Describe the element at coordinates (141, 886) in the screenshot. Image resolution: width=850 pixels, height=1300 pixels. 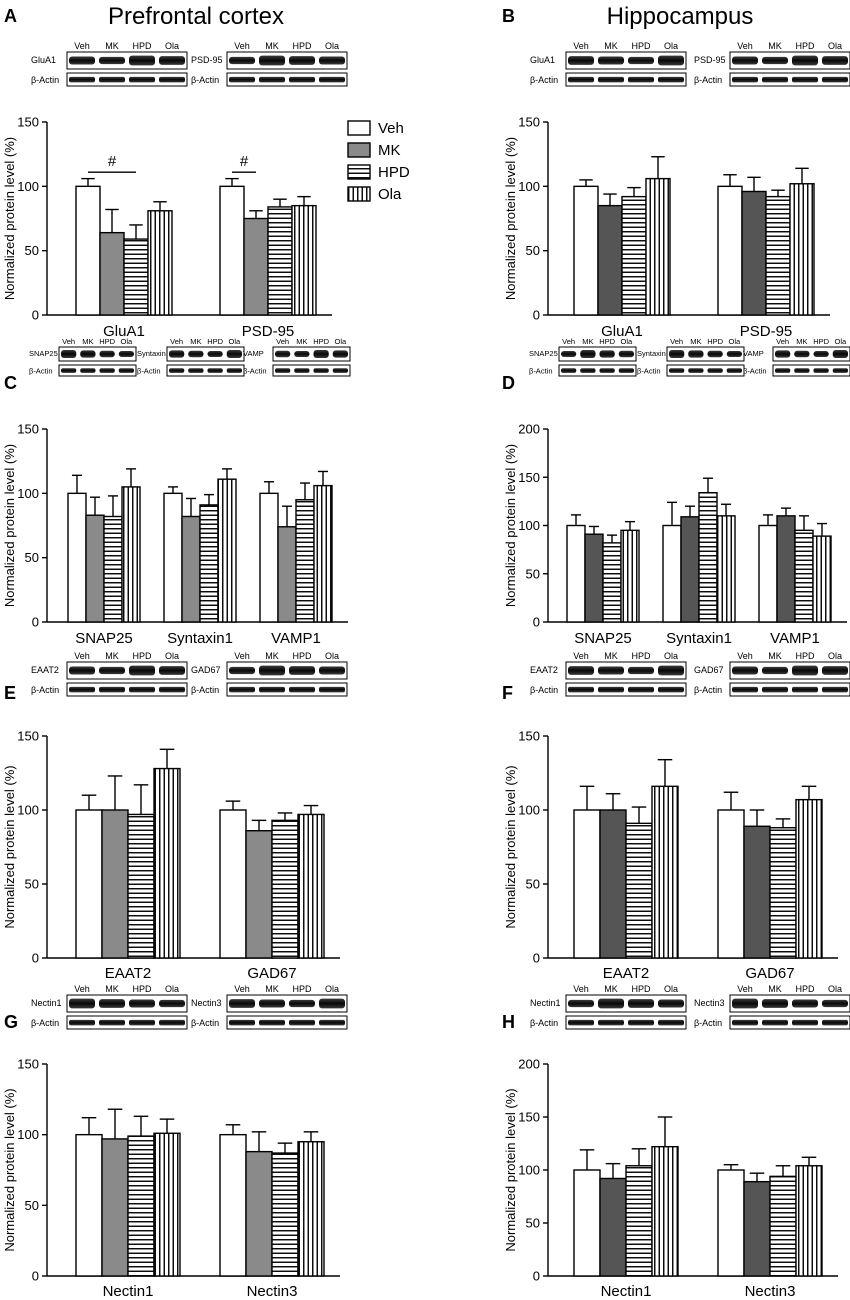
I see `bar-hpd-eaat2` at that location.